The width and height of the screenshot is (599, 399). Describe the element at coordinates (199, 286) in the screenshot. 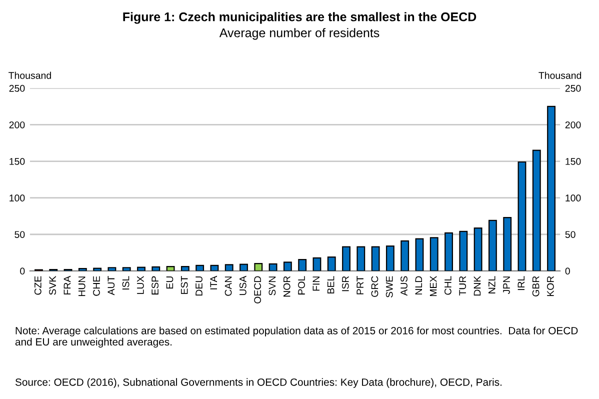

I see `x-tick-label: DEU` at that location.